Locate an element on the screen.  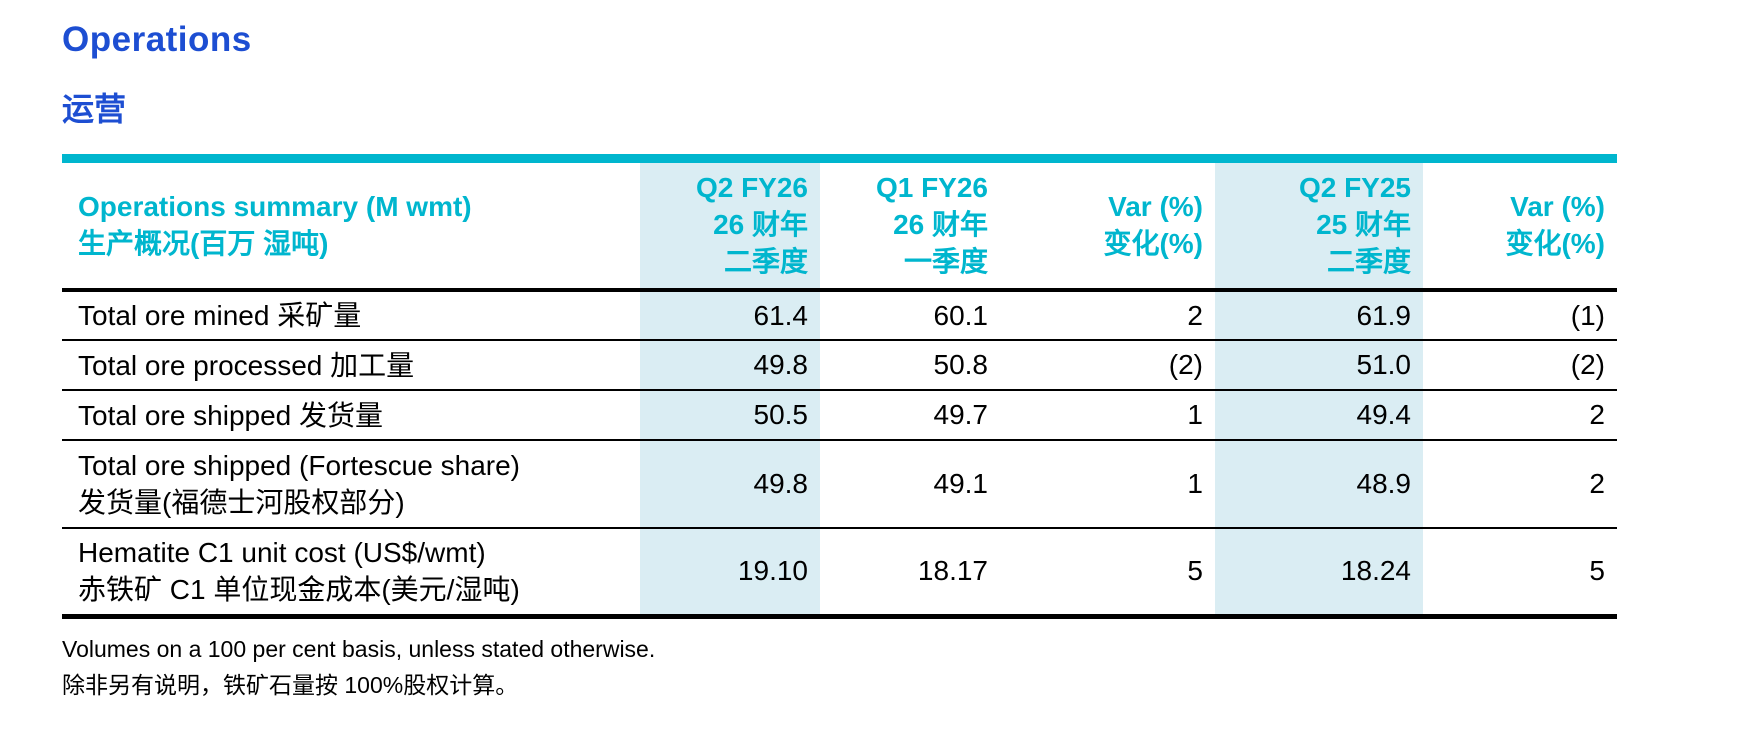
header-label-zh: 生产概况(百万 湿吨) is located at coordinates (203, 243).